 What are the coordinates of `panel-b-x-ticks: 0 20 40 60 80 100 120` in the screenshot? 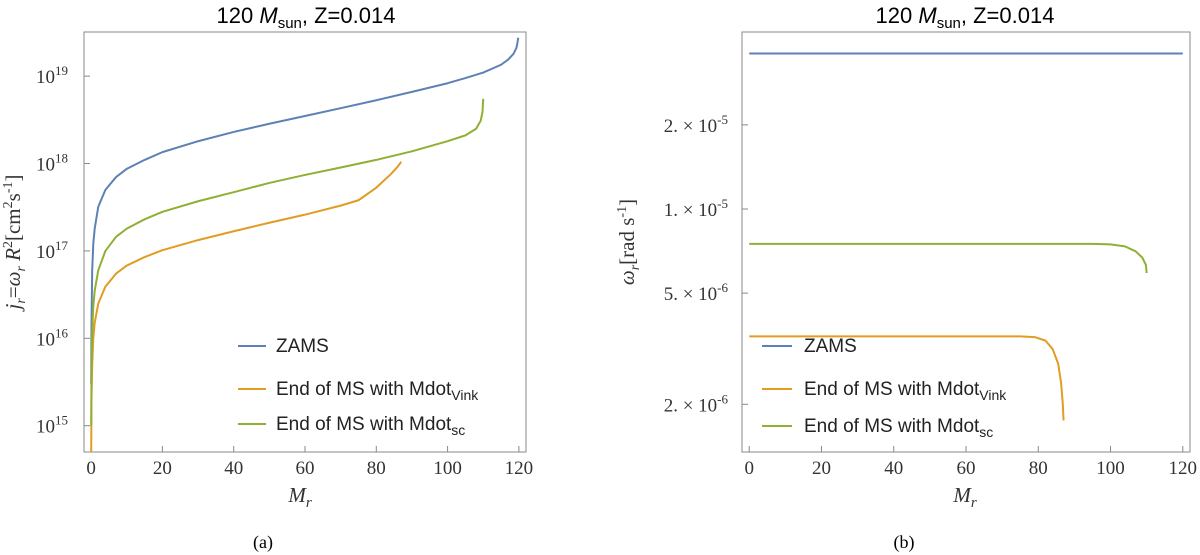 It's located at (970, 468).